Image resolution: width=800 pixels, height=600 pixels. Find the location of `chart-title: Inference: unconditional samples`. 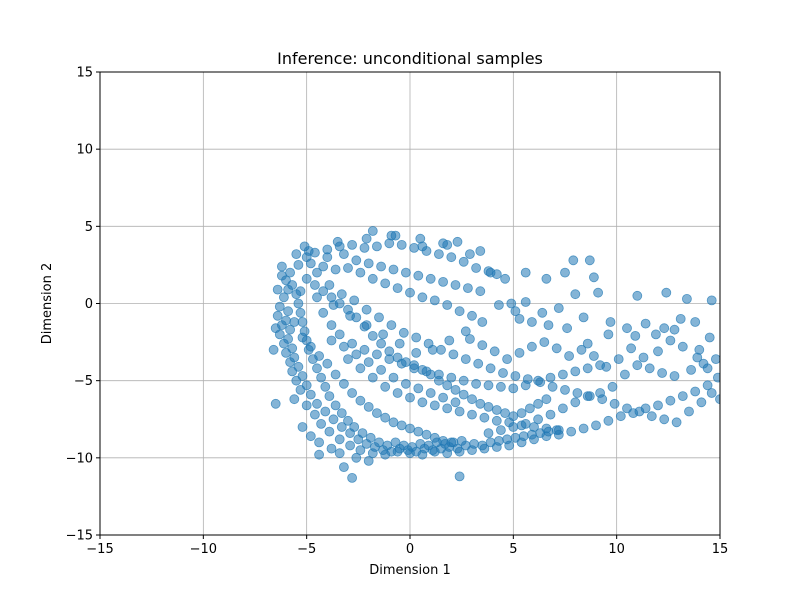

chart-title: Inference: unconditional samples is located at coordinates (410, 58).